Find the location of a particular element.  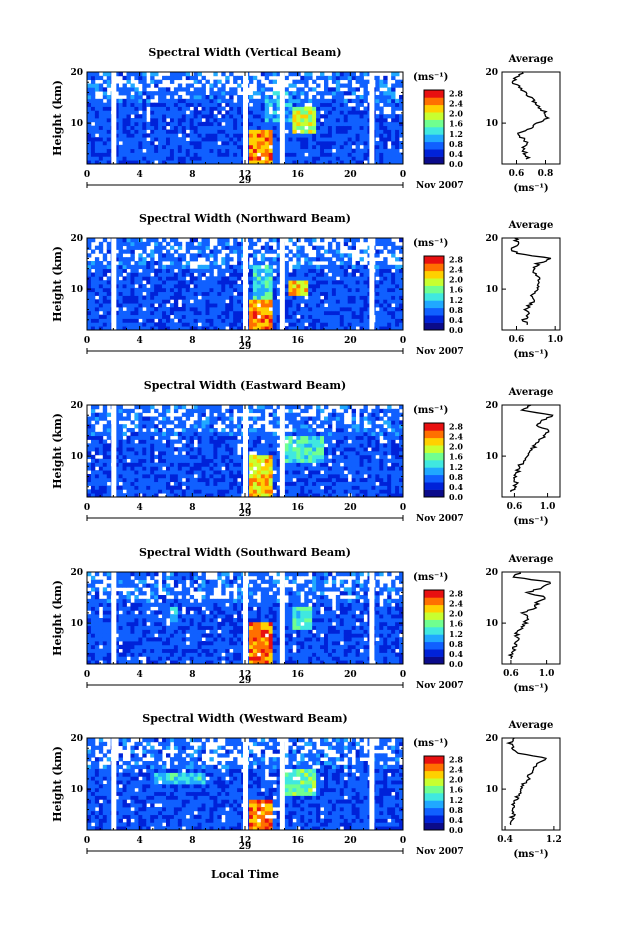

colorbar-segment is located at coordinates (434, 282).